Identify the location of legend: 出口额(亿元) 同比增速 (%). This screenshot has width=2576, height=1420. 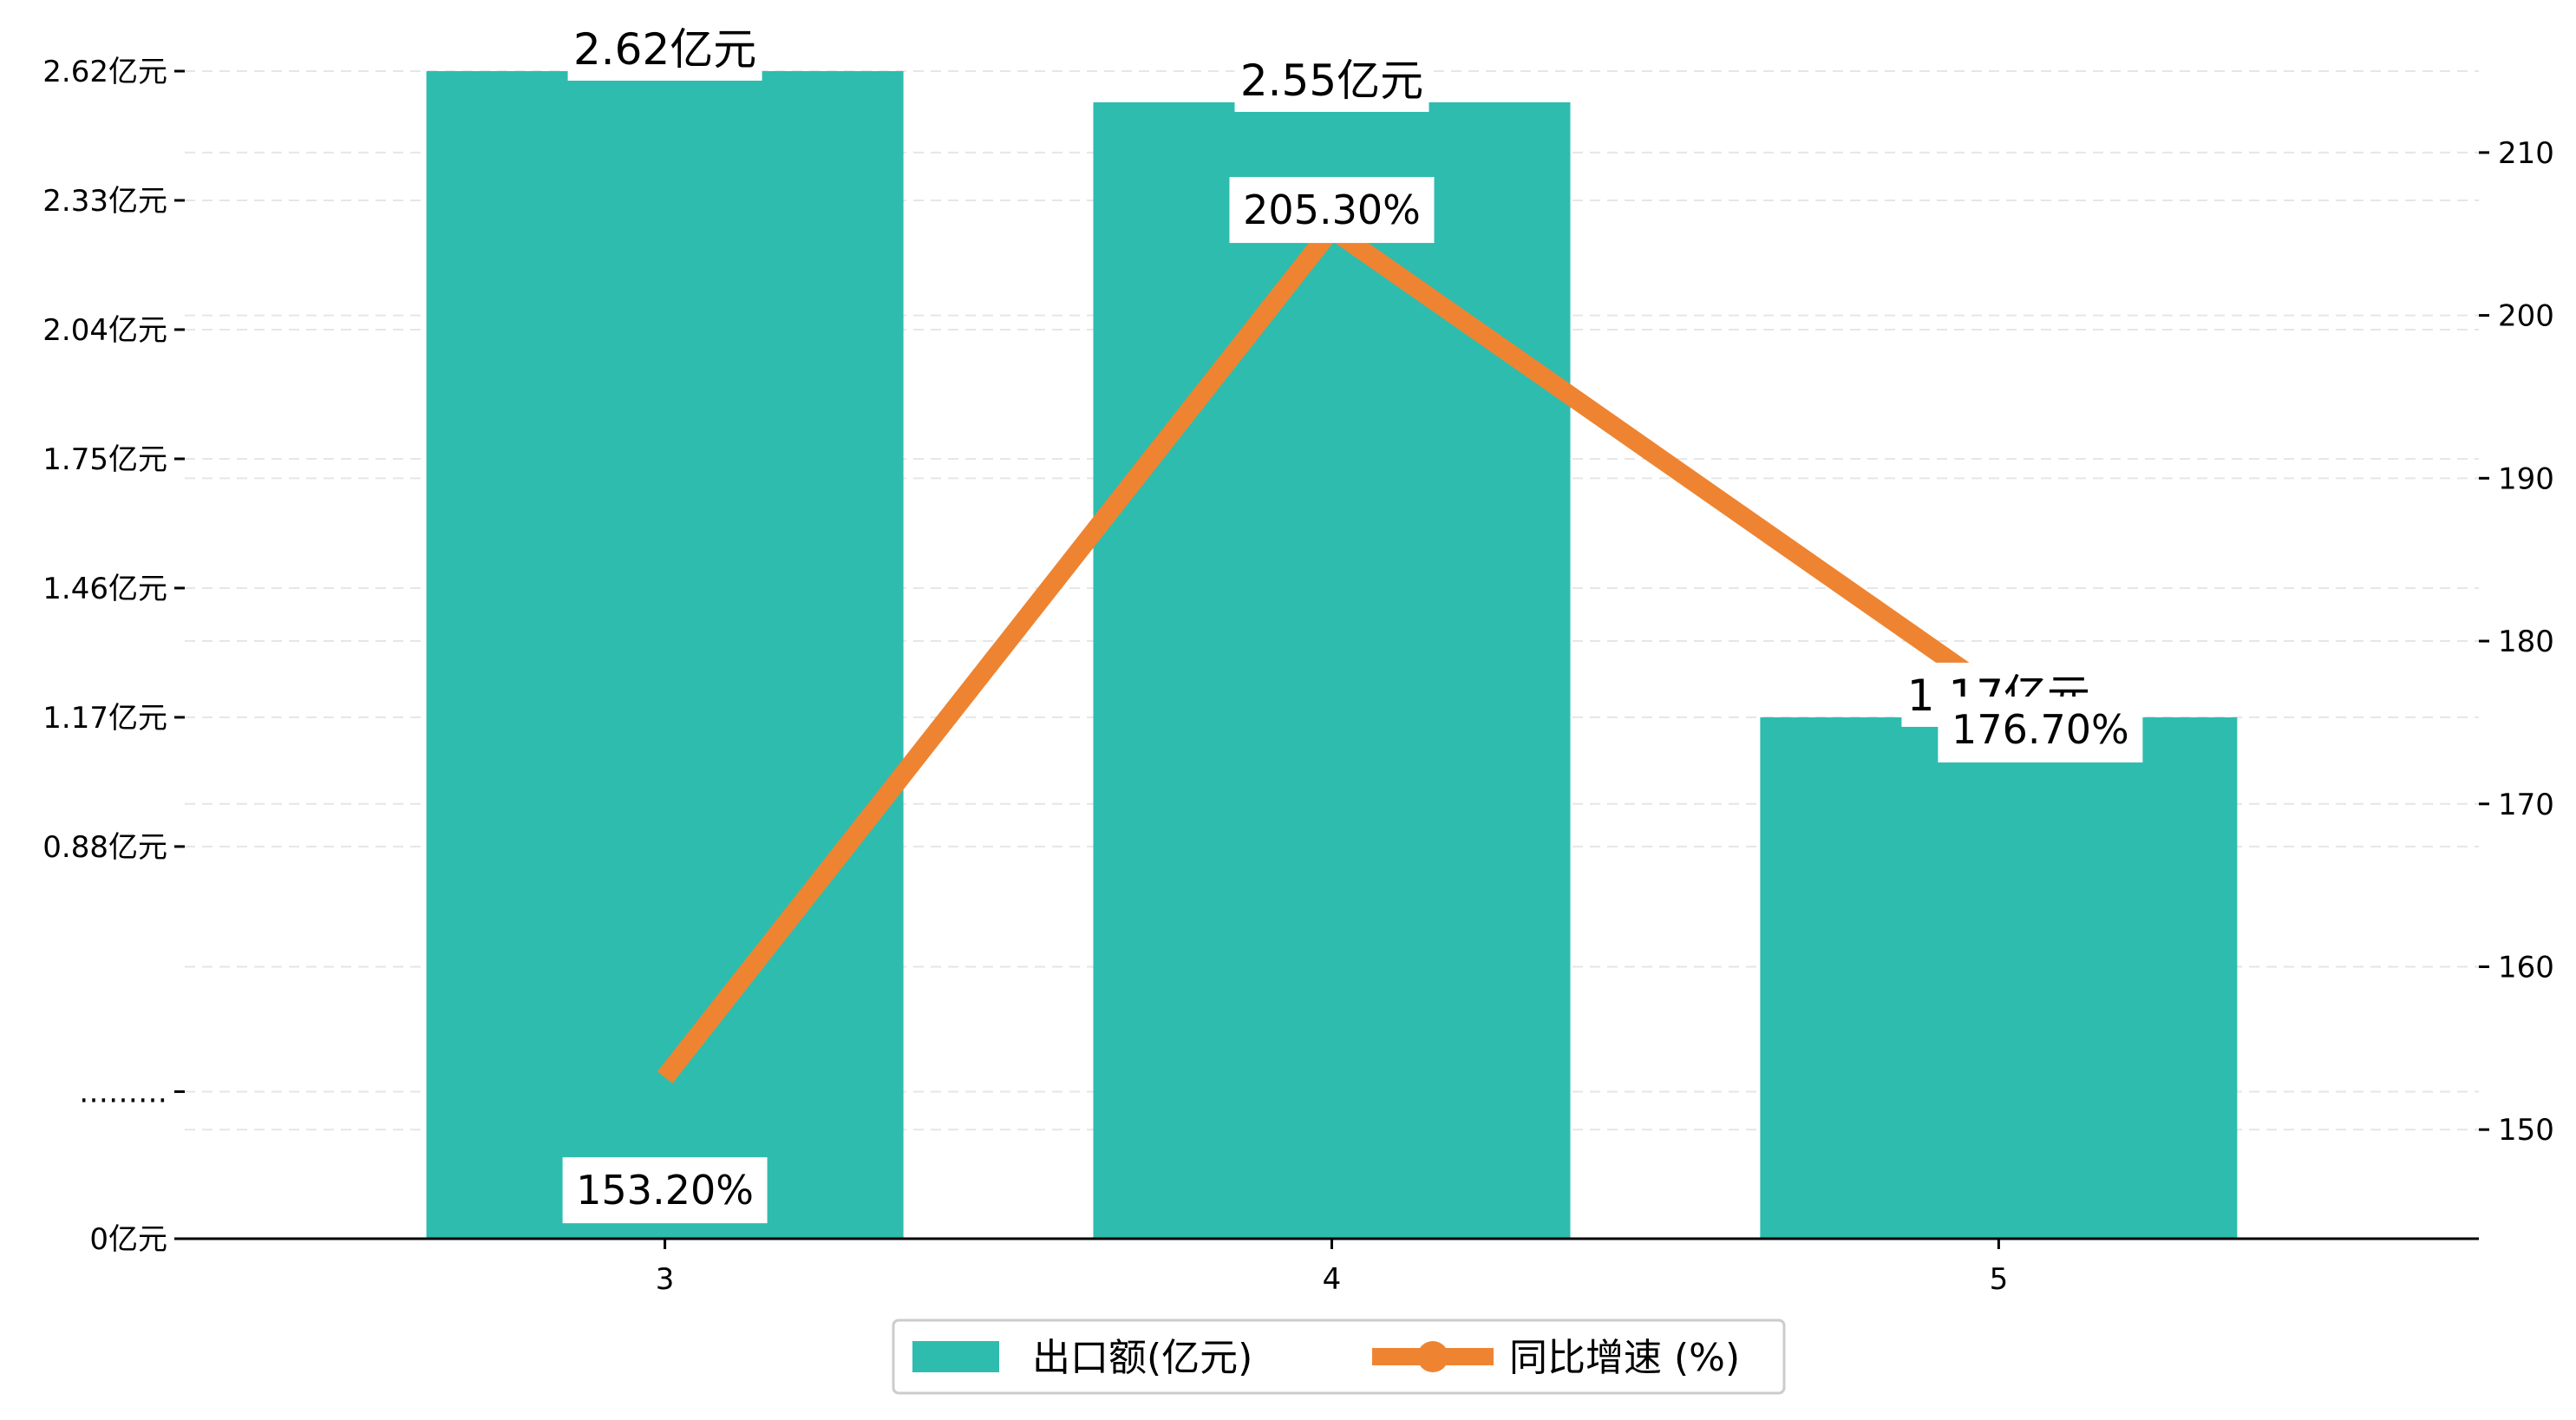
(1339, 1357).